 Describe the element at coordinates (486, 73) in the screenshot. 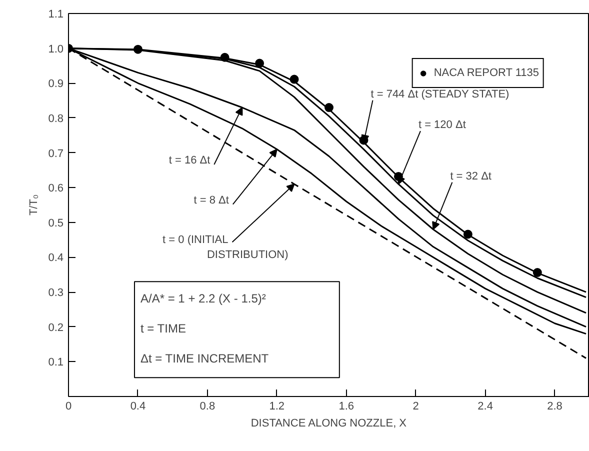

I see `legend-label: NACA REPORT 1135` at that location.